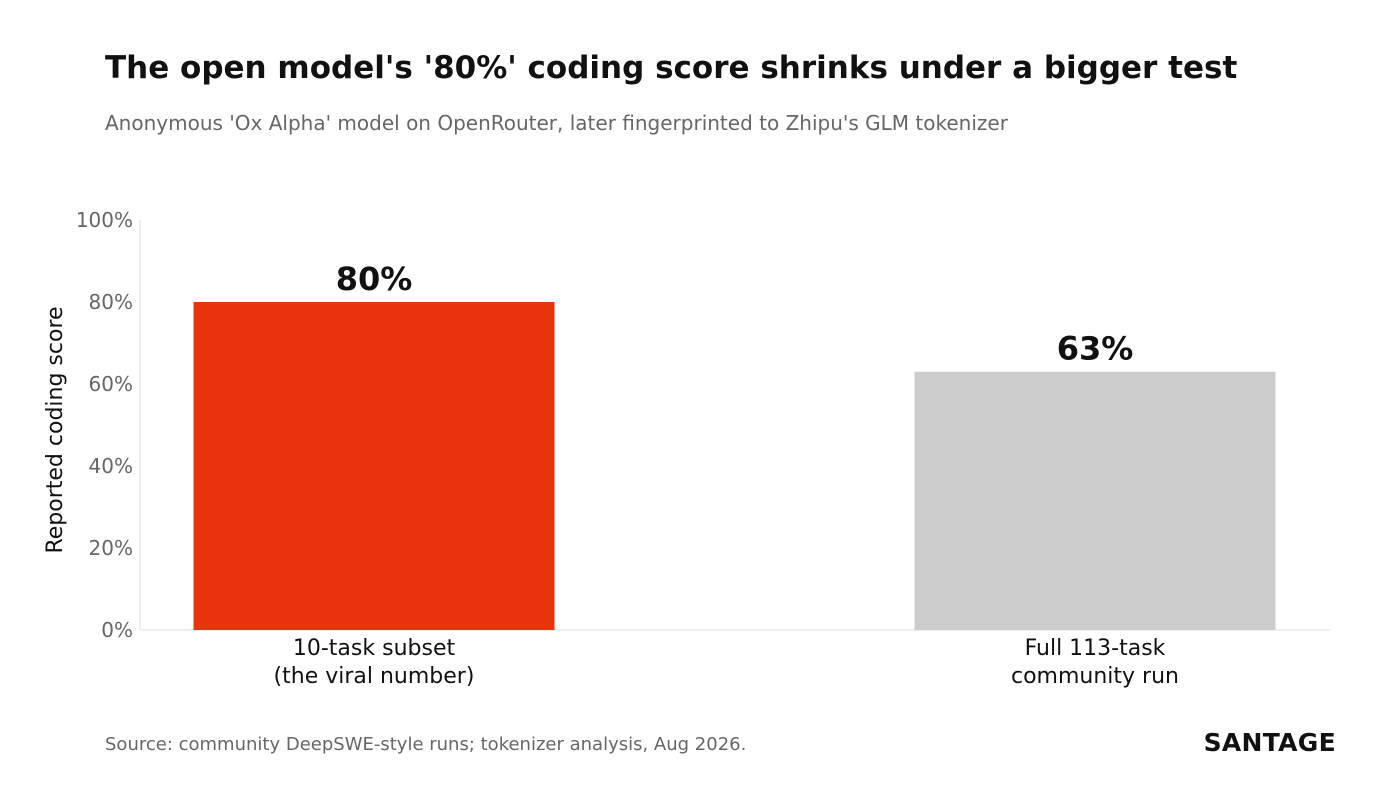  I want to click on x-tick-label: community run, so click(1095, 676).